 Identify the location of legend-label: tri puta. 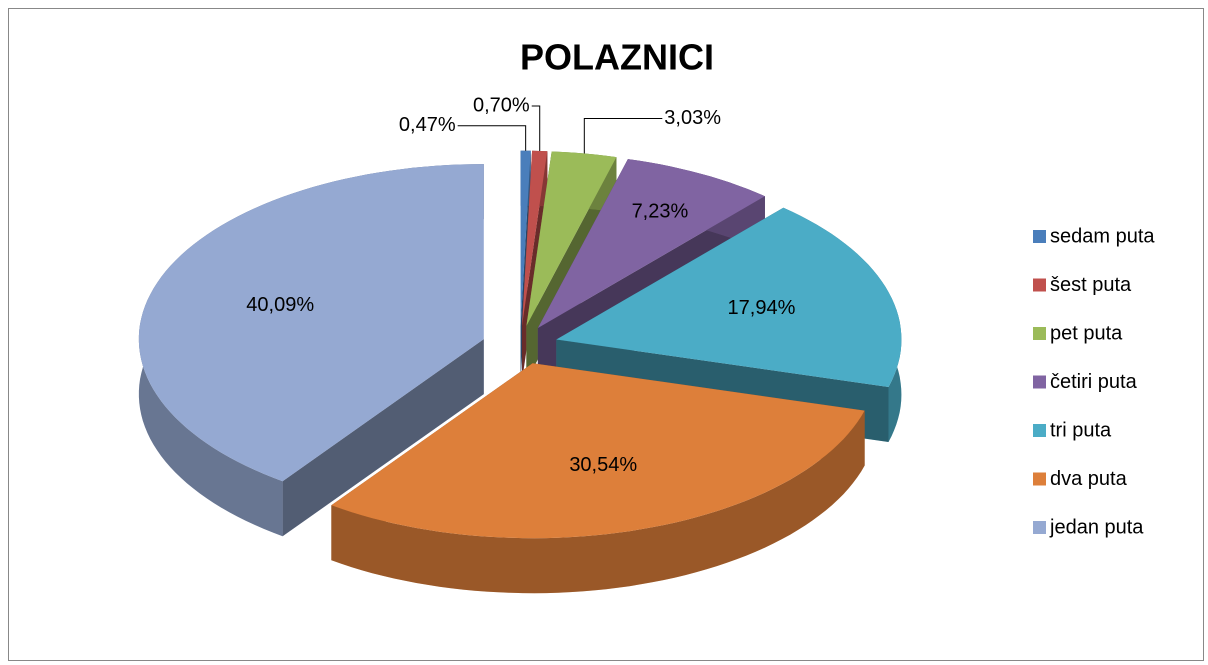
(1081, 430).